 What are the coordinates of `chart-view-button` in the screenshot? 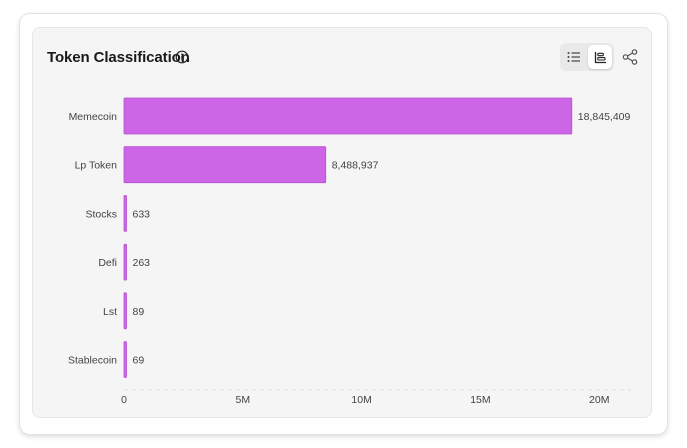 It's located at (600, 57).